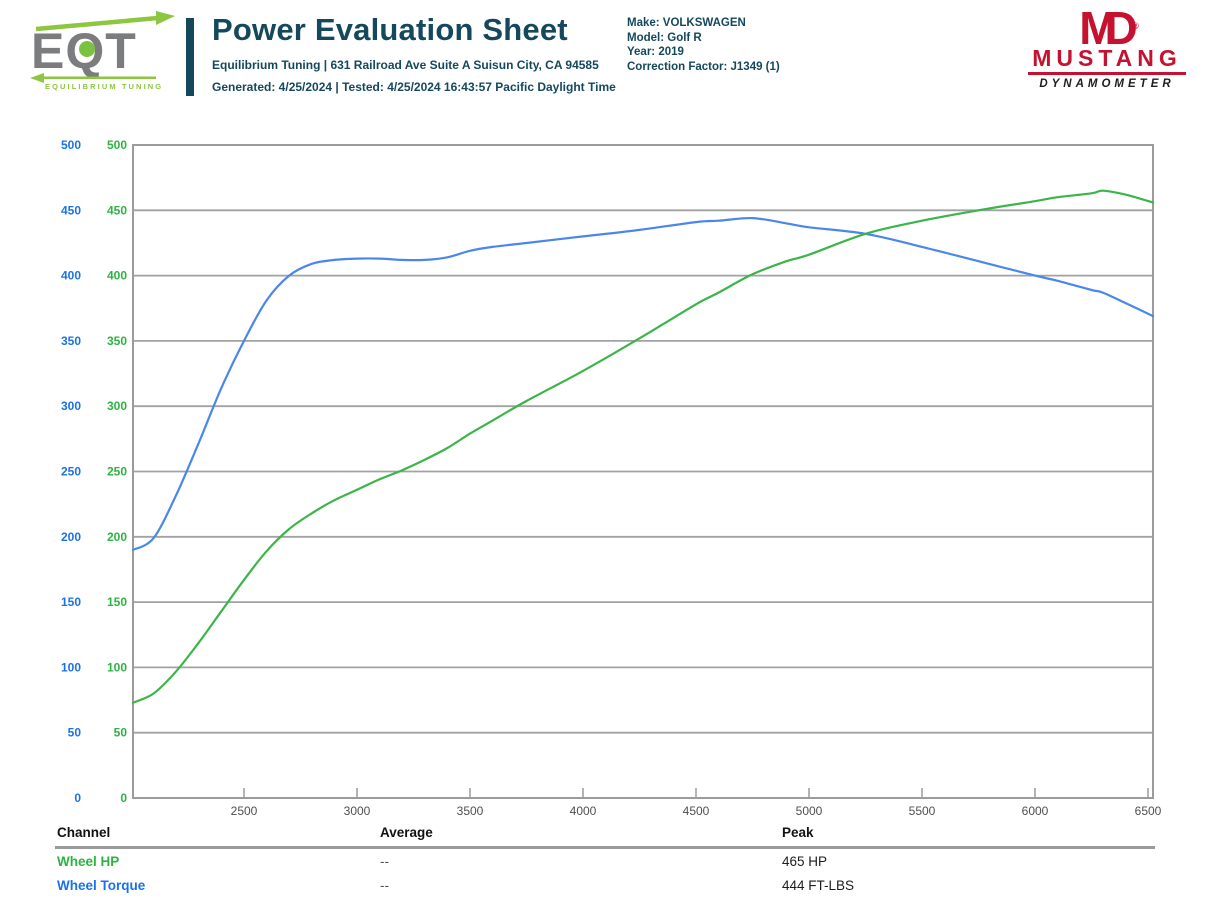 The image size is (1214, 908). I want to click on hp-scale-label-100: 100, so click(117, 667).